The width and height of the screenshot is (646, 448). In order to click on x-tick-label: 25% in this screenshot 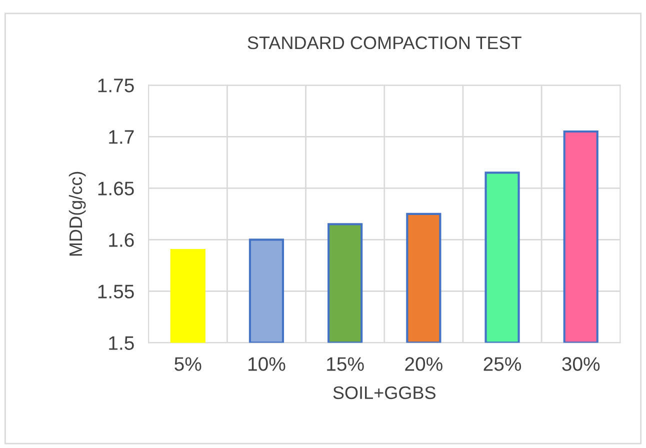, I will do `click(503, 364)`.